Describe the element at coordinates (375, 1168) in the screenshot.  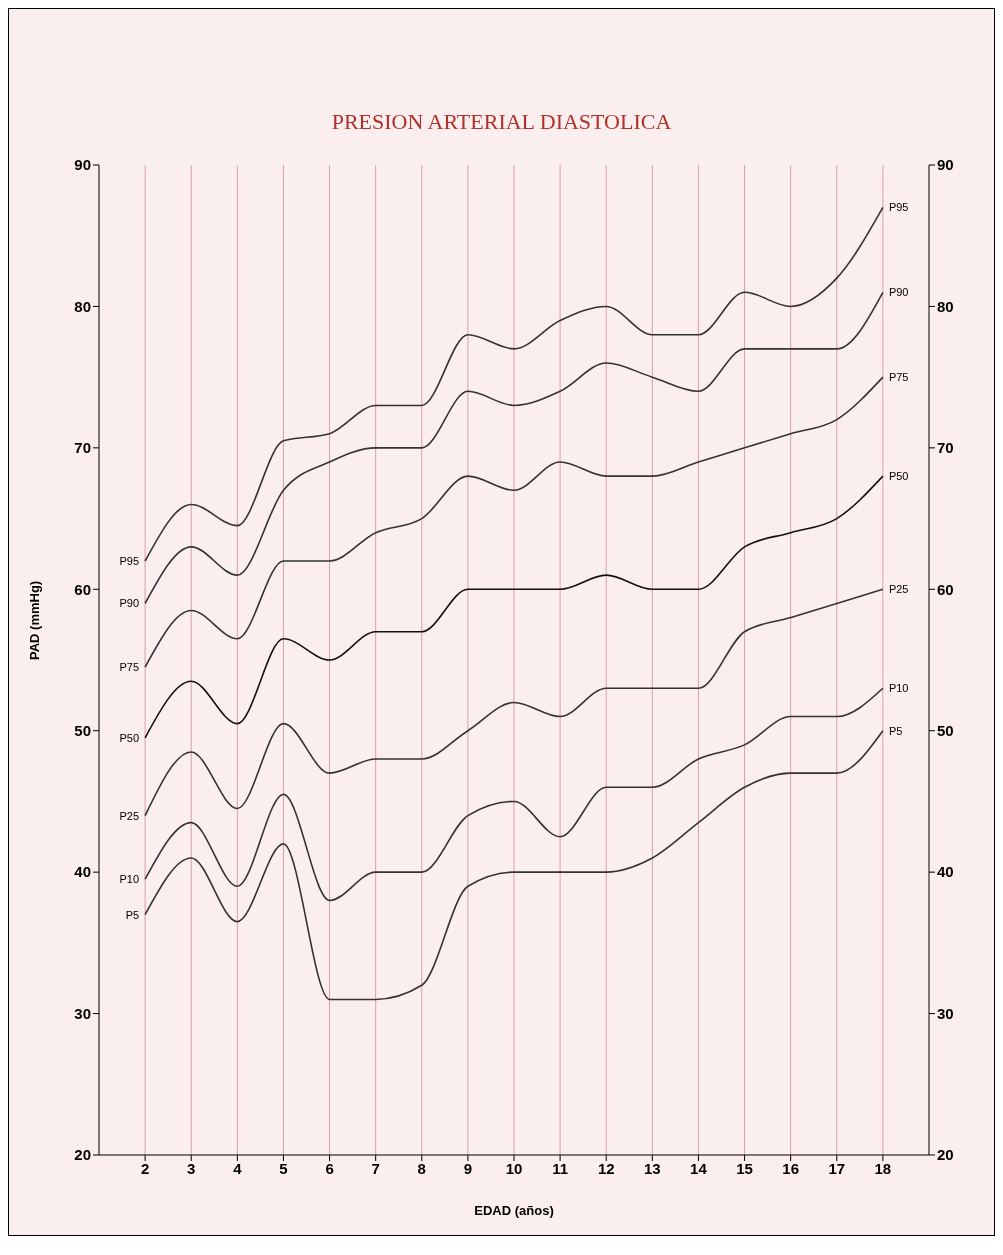
I see `x-tick-label: 7` at that location.